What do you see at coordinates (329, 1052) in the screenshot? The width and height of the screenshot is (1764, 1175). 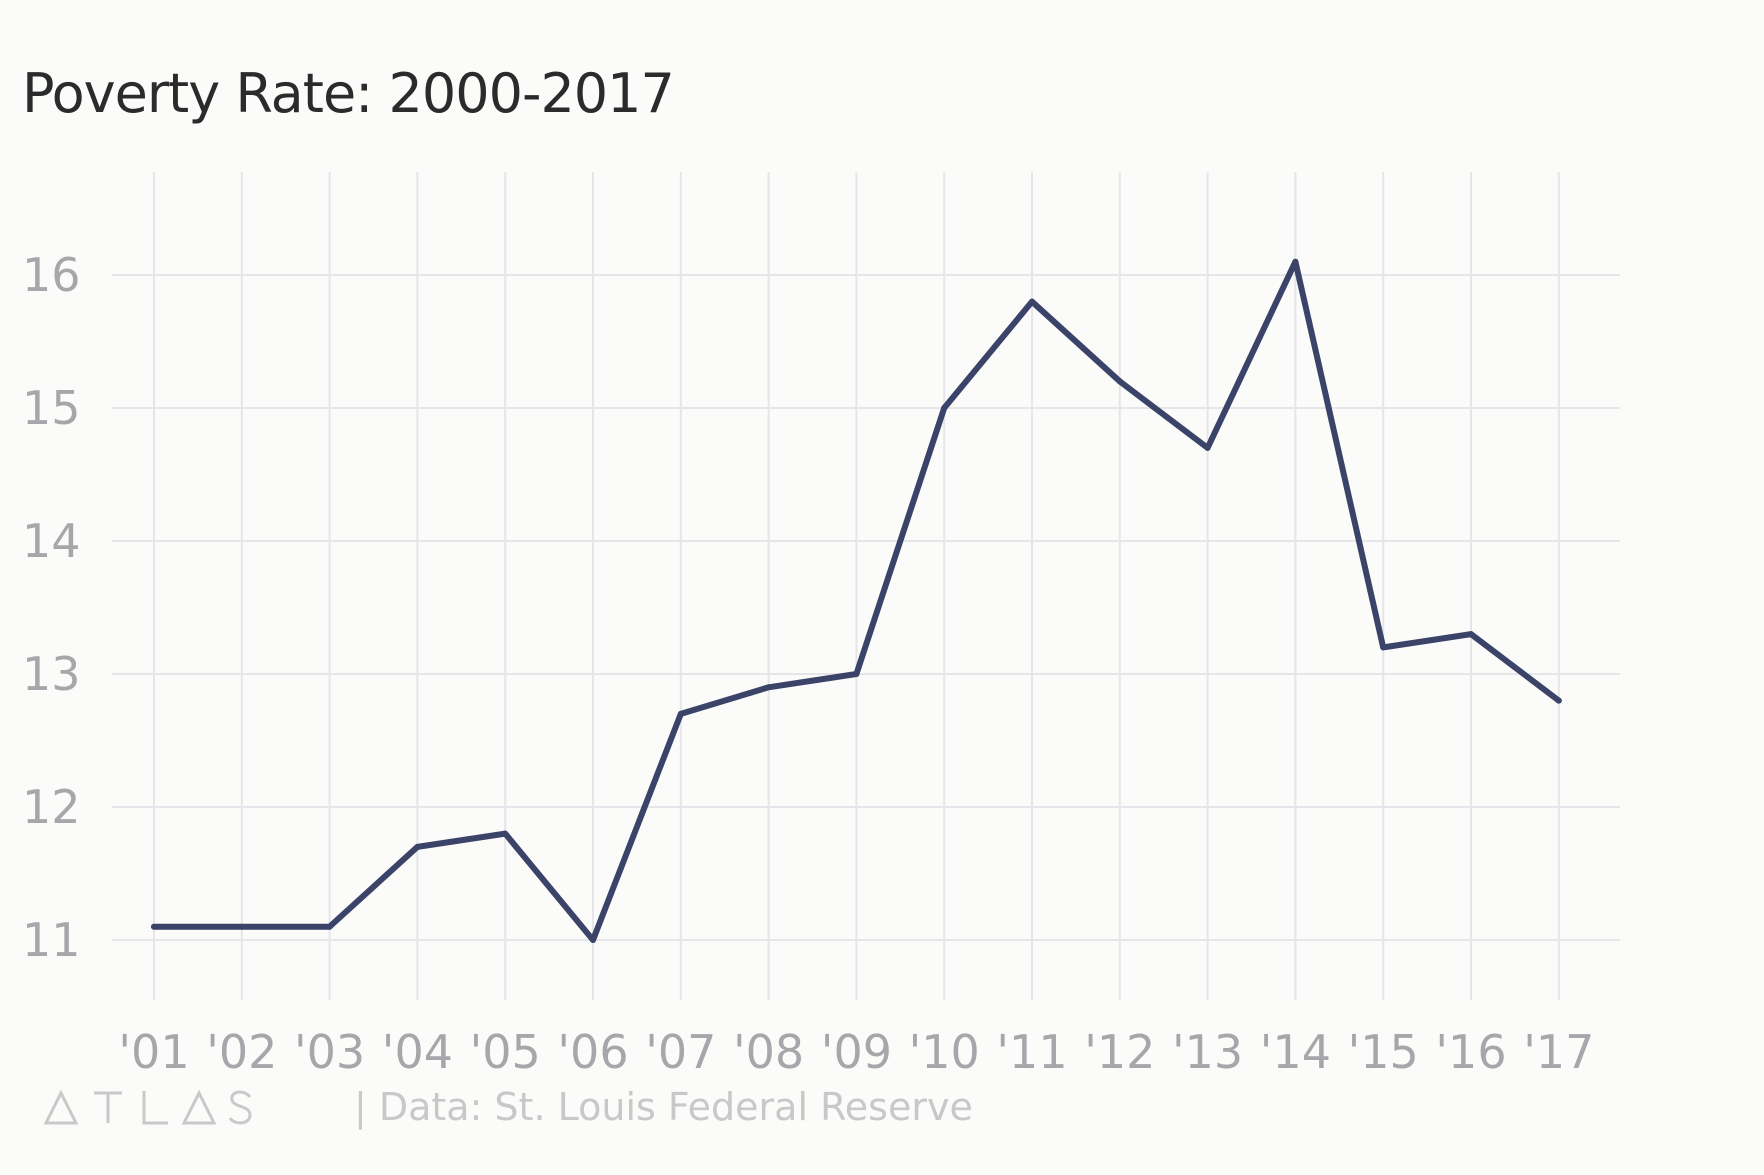 I see `x-tick-label: '03` at bounding box center [329, 1052].